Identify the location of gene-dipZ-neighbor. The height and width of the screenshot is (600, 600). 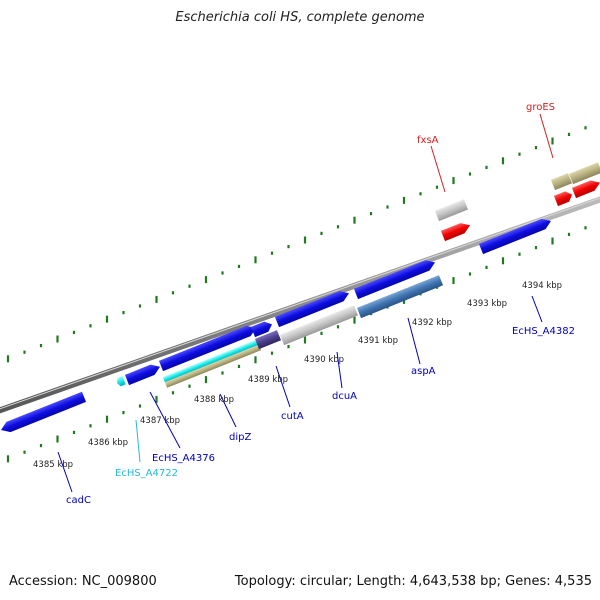
(208, 347).